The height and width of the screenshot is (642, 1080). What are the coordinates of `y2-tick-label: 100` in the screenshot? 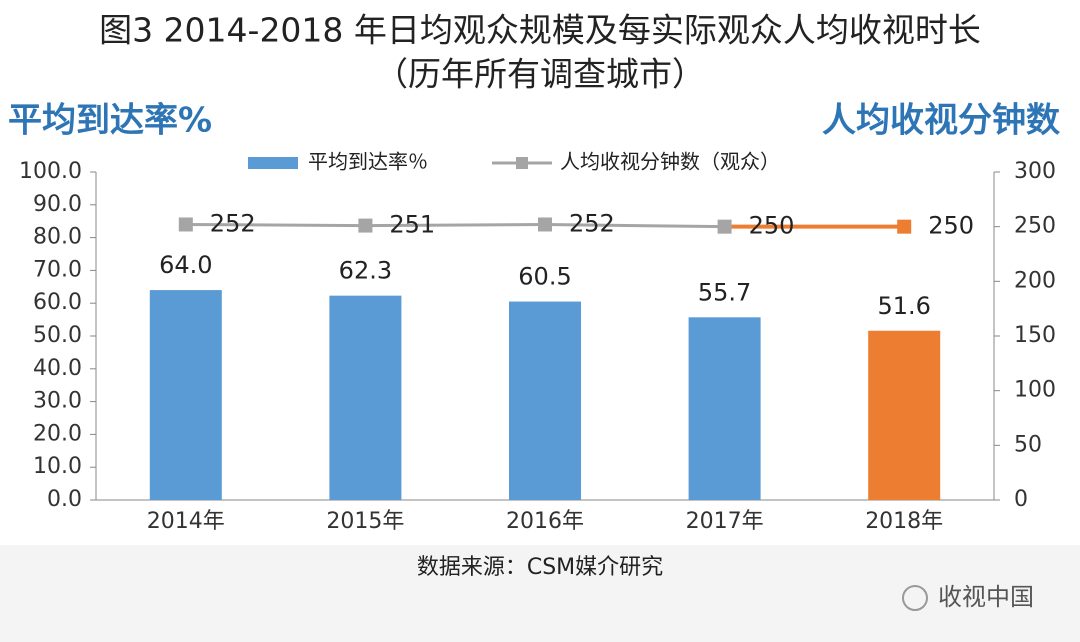 It's located at (1035, 390).